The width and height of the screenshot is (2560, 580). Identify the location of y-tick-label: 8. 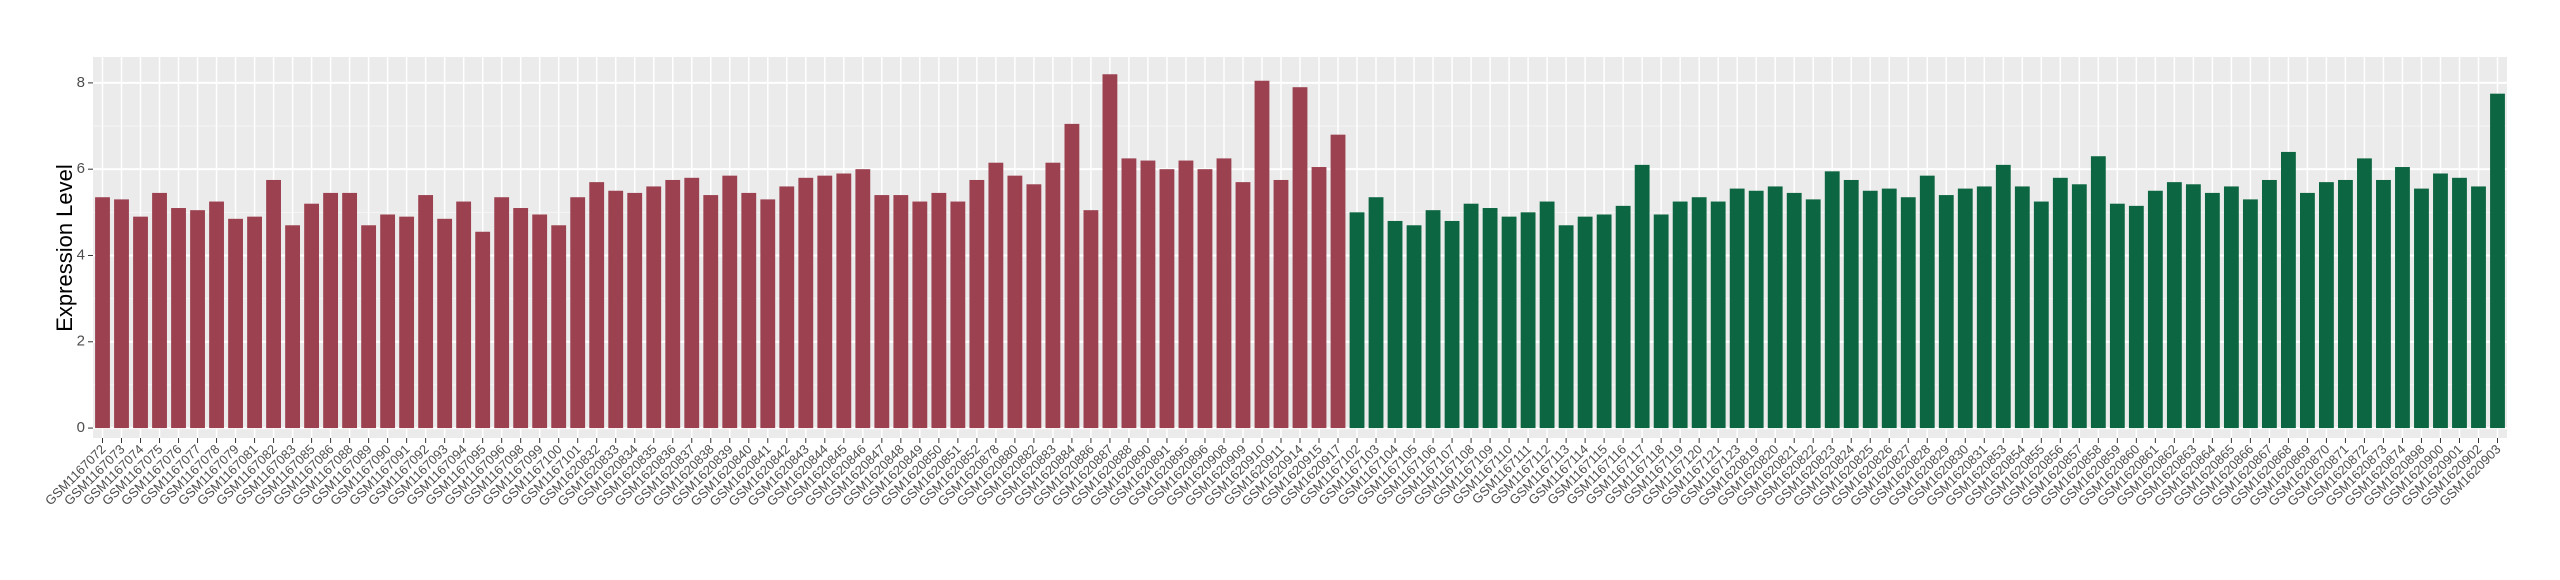
(81, 82).